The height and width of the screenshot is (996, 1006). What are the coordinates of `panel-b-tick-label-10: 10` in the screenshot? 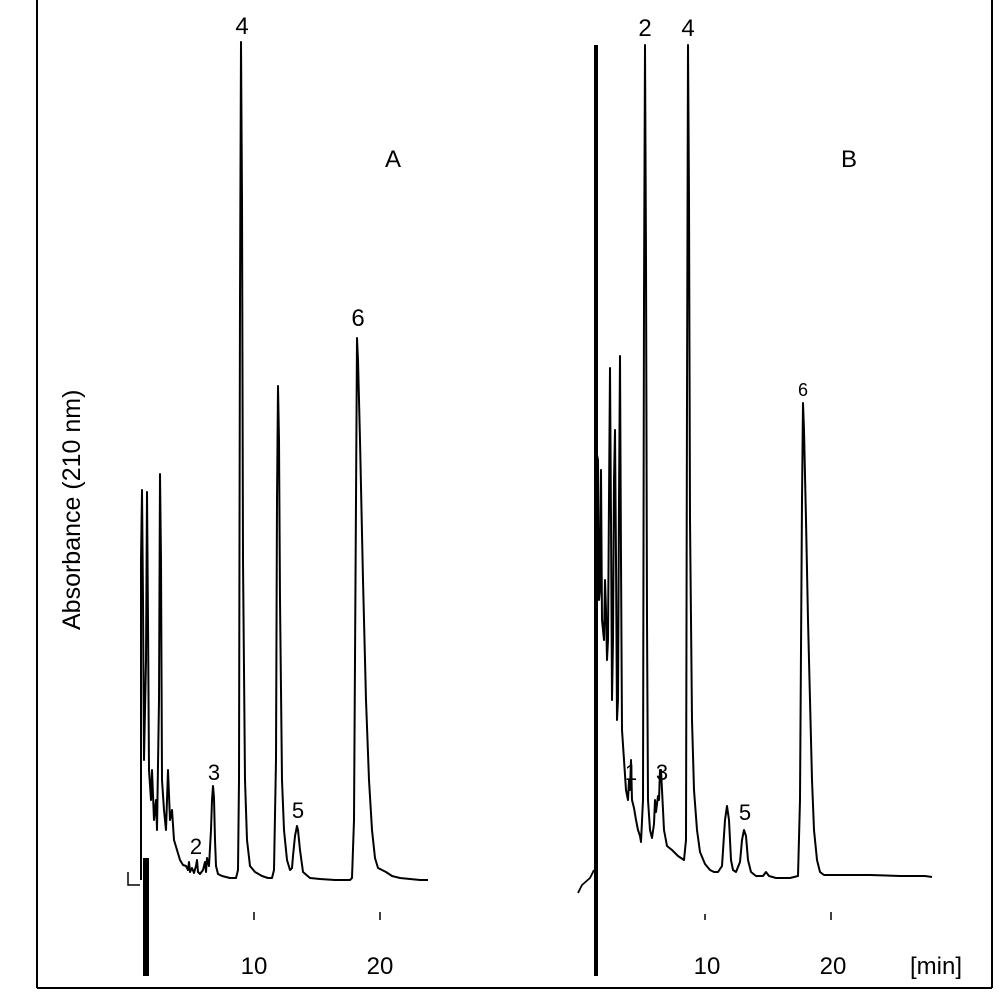 It's located at (707, 966).